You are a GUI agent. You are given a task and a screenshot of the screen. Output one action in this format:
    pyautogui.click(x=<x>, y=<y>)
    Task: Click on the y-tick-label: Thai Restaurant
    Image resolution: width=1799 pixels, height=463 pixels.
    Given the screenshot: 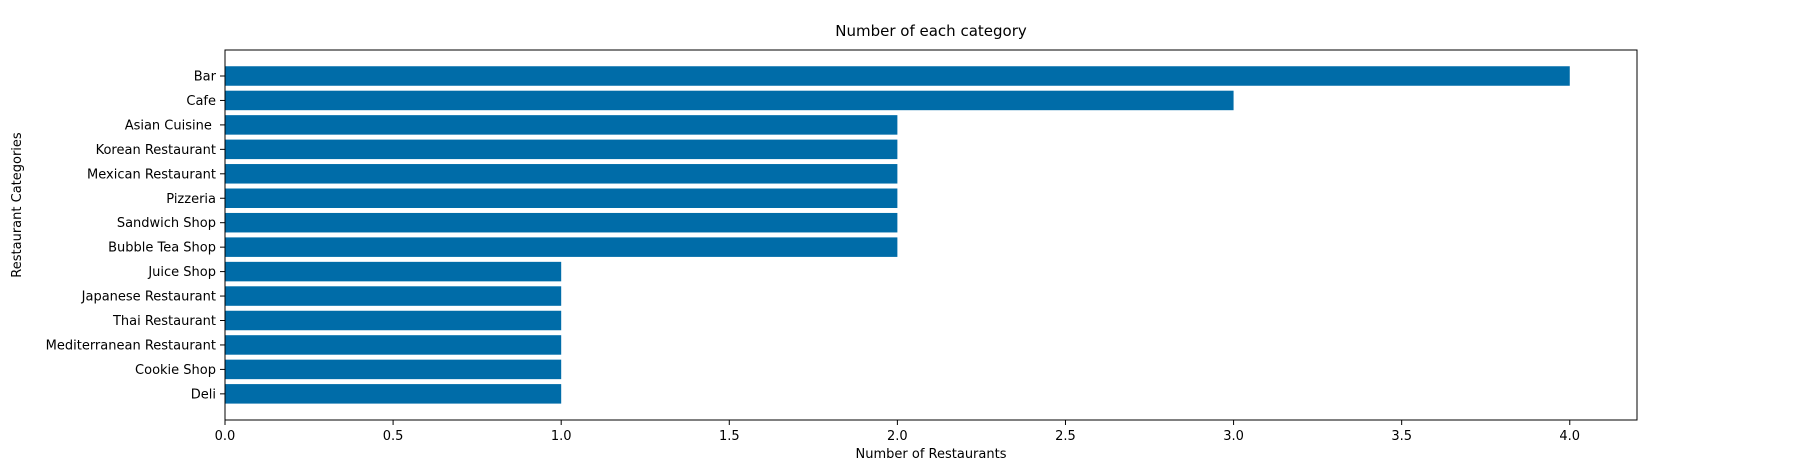 What is the action you would take?
    pyautogui.click(x=164, y=321)
    